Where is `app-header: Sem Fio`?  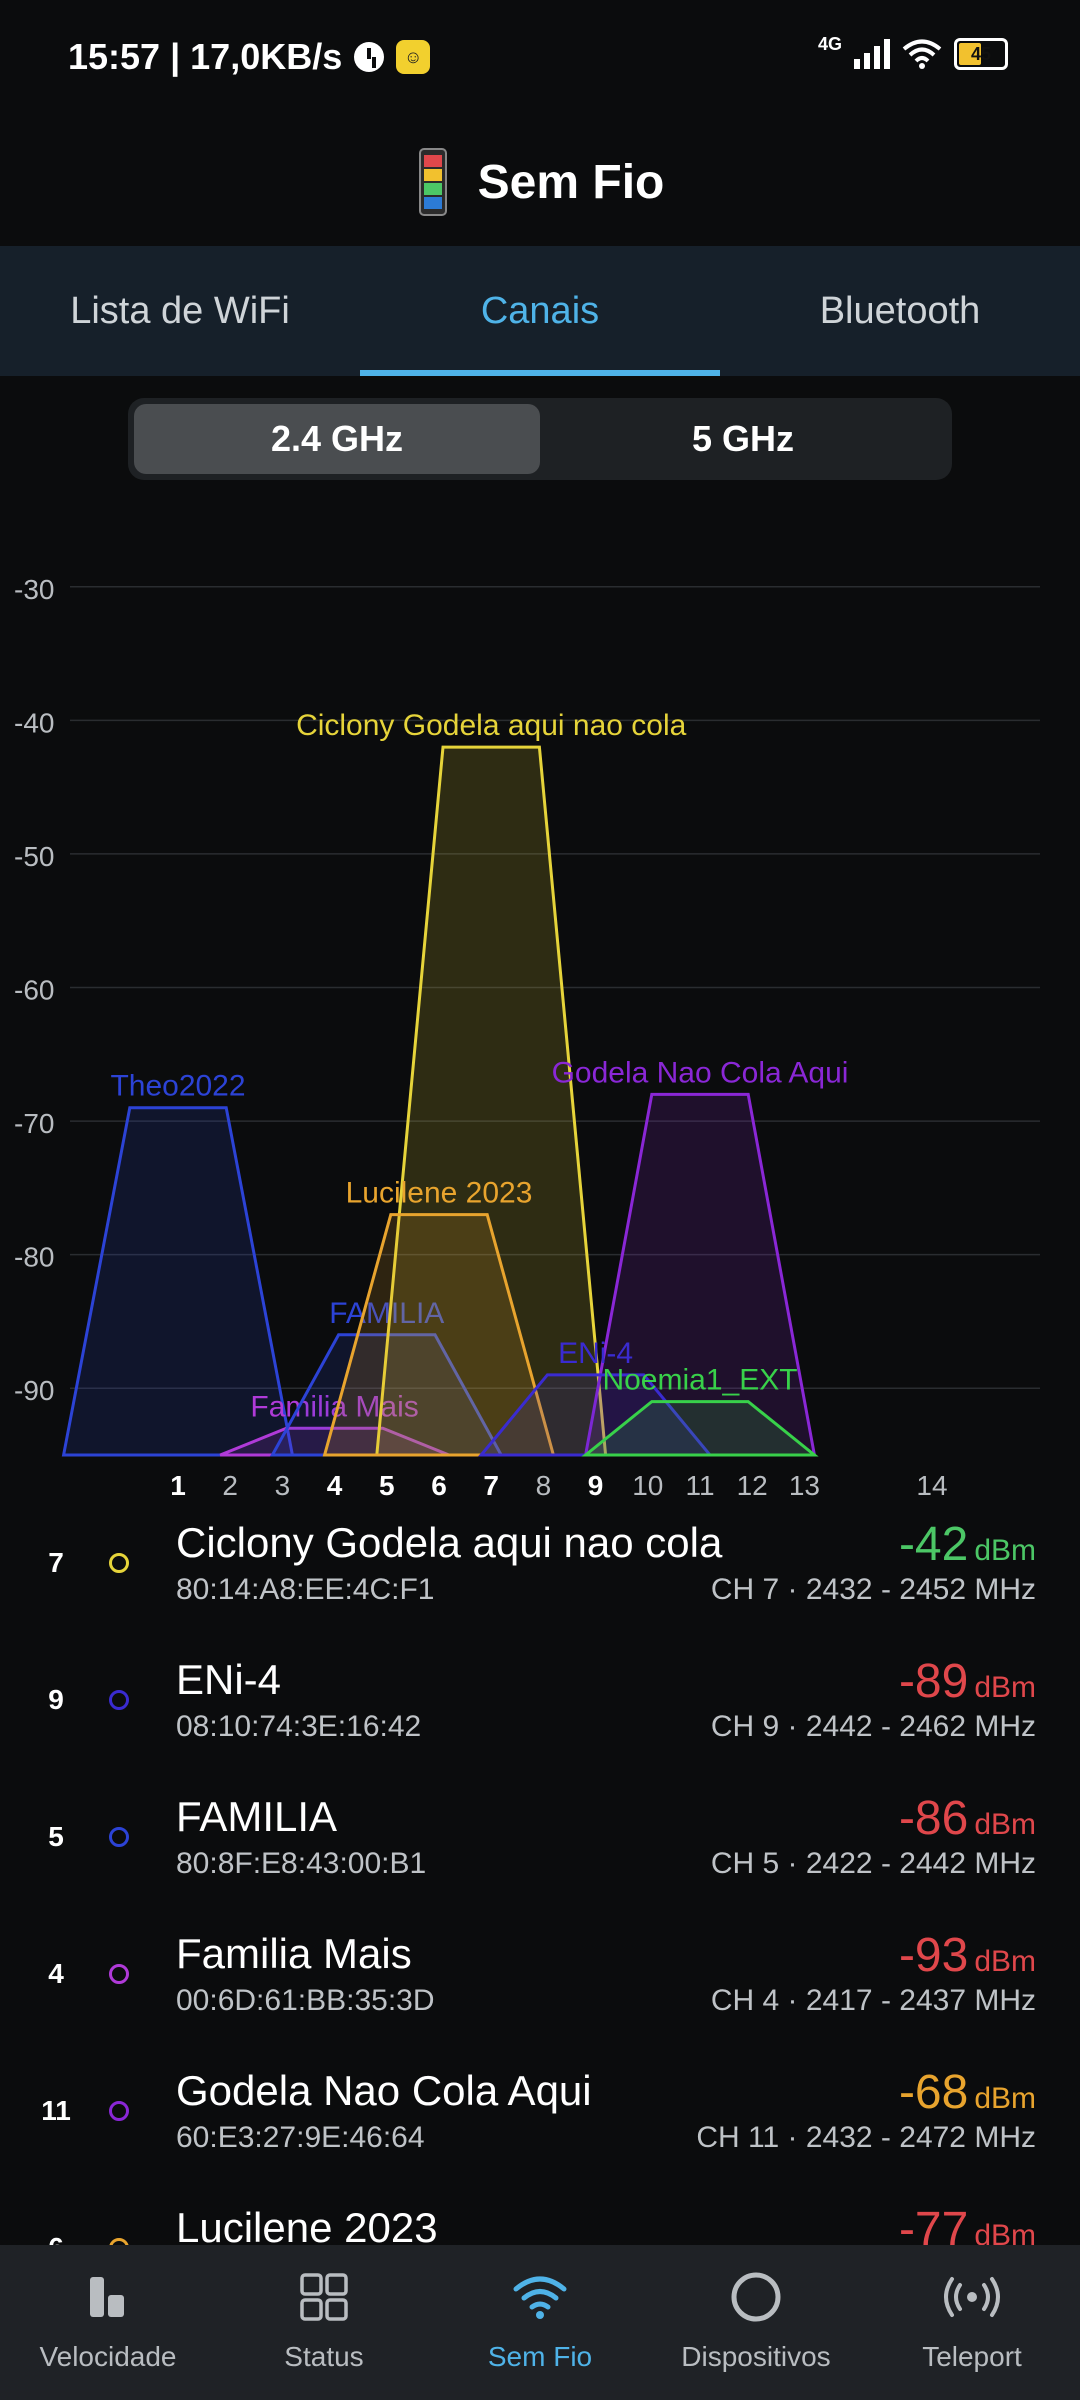
app-header: Sem Fio is located at coordinates (540, 182).